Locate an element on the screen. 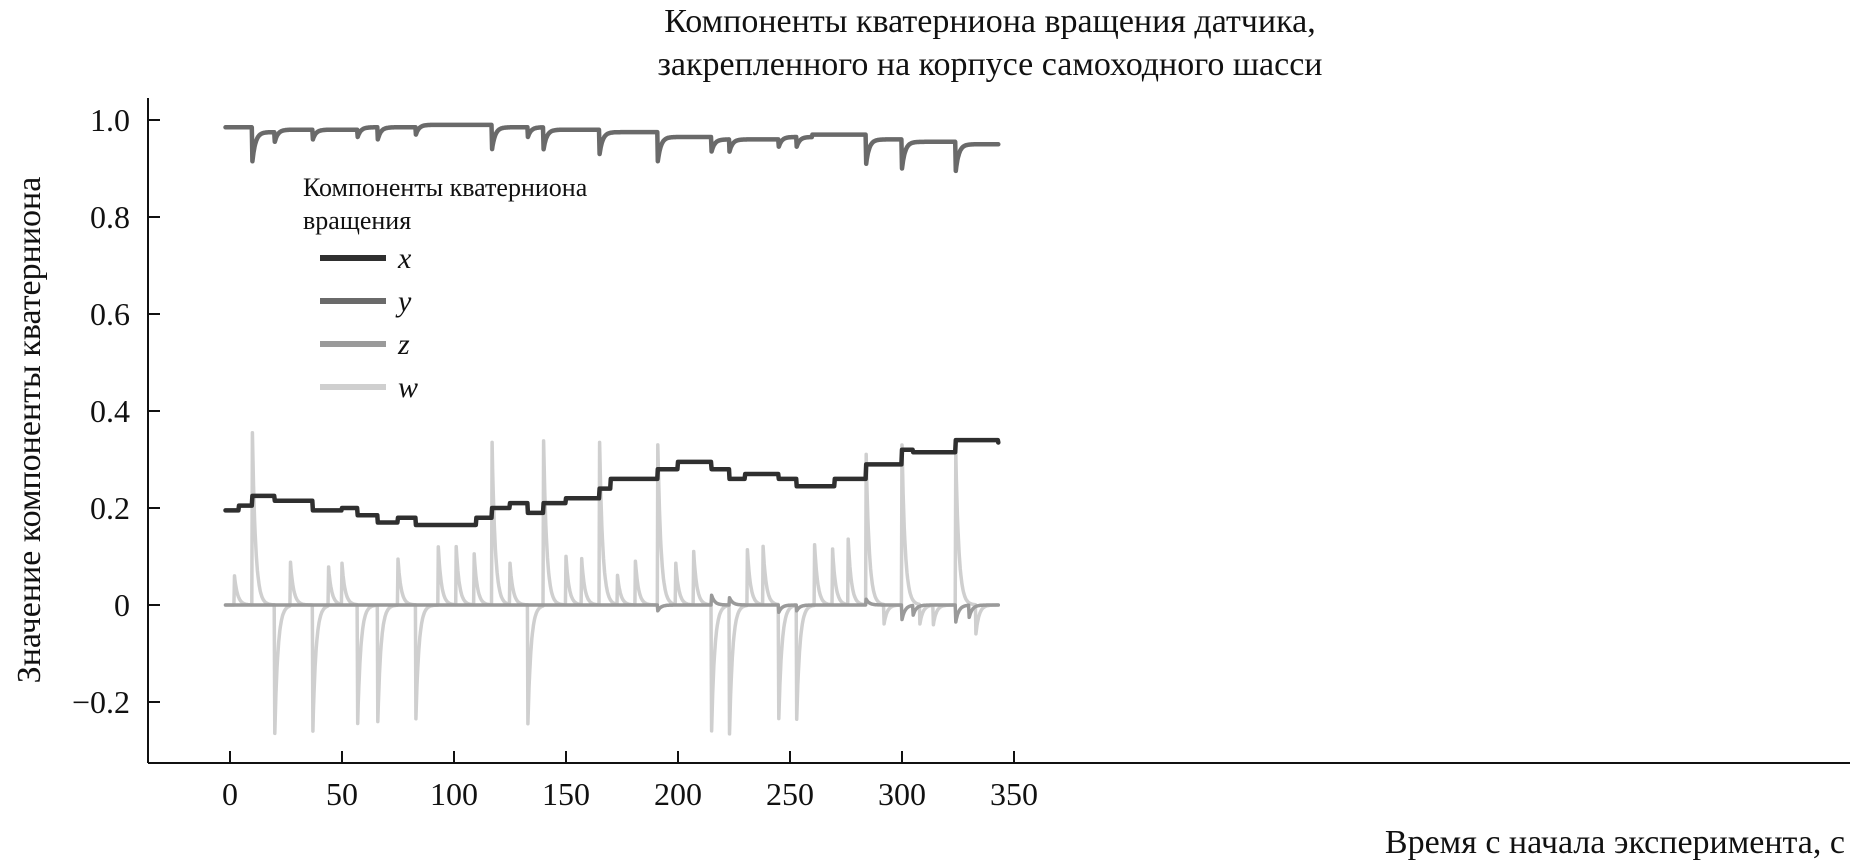 The image size is (1852, 864). legend-title-line2: вращения is located at coordinates (357, 220).